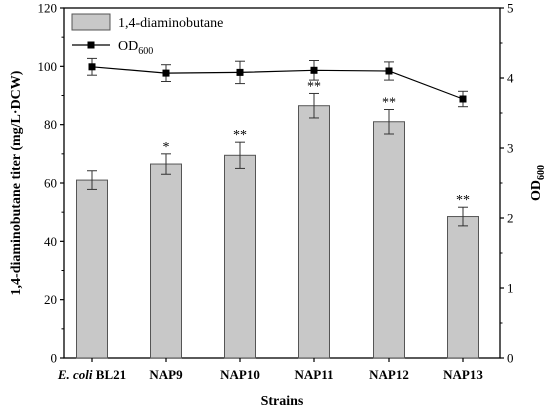 This screenshot has width=550, height=412. I want to click on x-tick-label: NAP10, so click(240, 374).